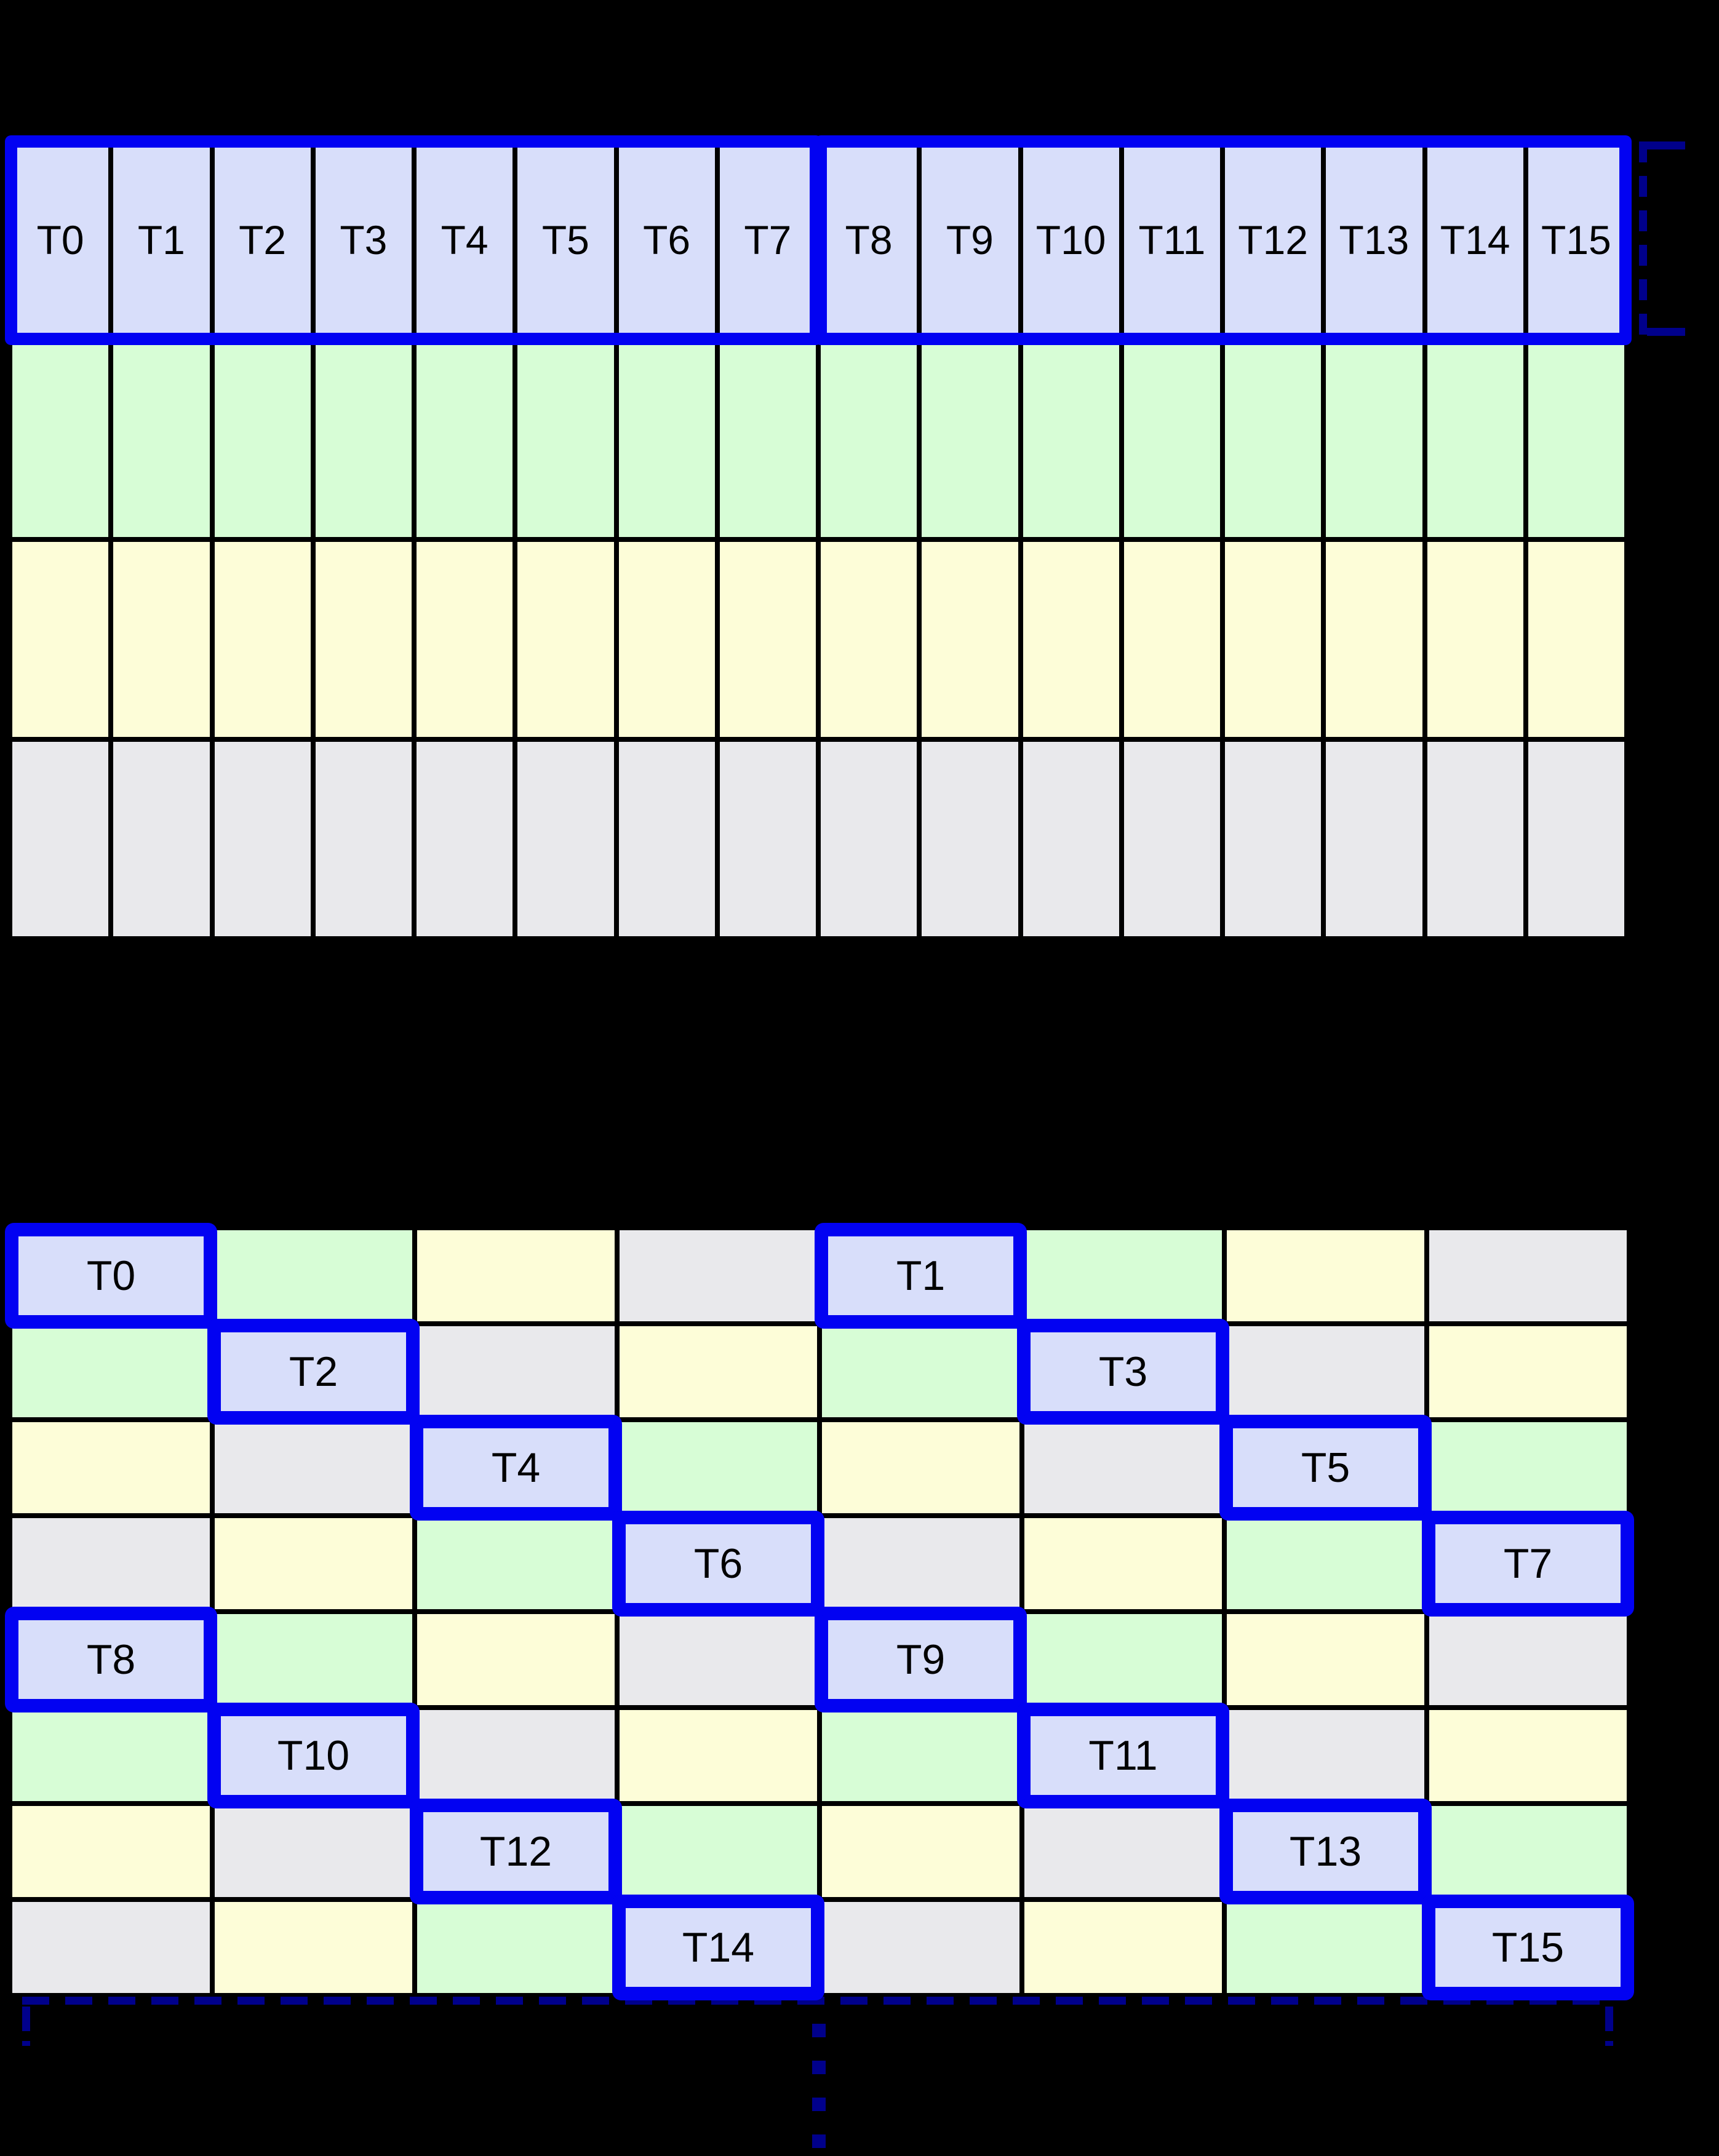 This screenshot has width=1719, height=2156. I want to click on bracket-dashed-line, so click(1643, 238).